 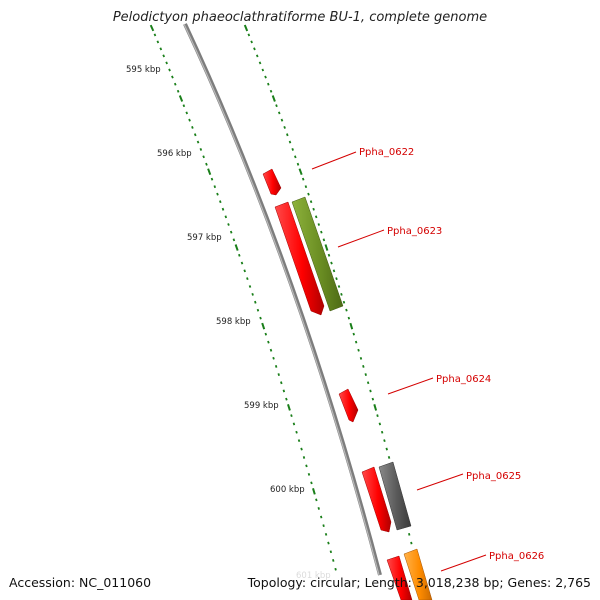 I want to click on gene-ppha-0624-feature, so click(x=348, y=405).